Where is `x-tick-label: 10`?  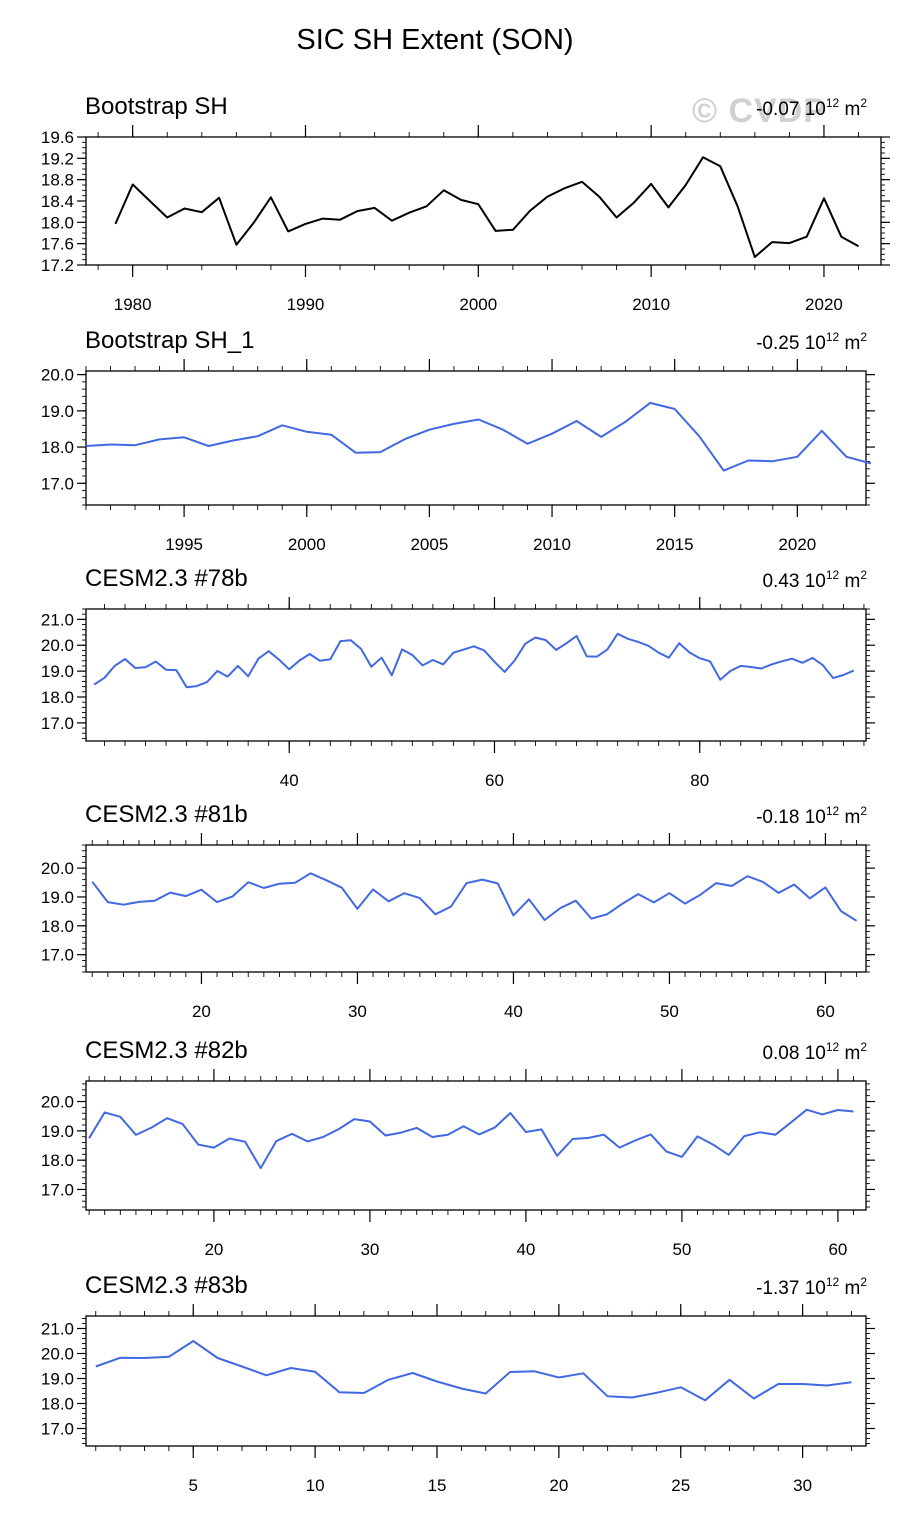 x-tick-label: 10 is located at coordinates (315, 1485).